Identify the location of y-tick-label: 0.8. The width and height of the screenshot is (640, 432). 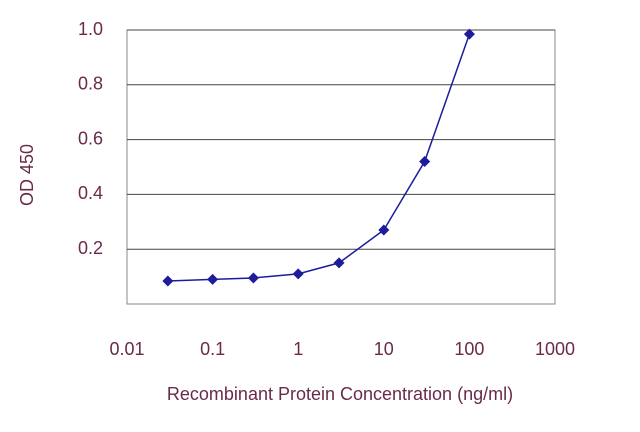
(90, 84).